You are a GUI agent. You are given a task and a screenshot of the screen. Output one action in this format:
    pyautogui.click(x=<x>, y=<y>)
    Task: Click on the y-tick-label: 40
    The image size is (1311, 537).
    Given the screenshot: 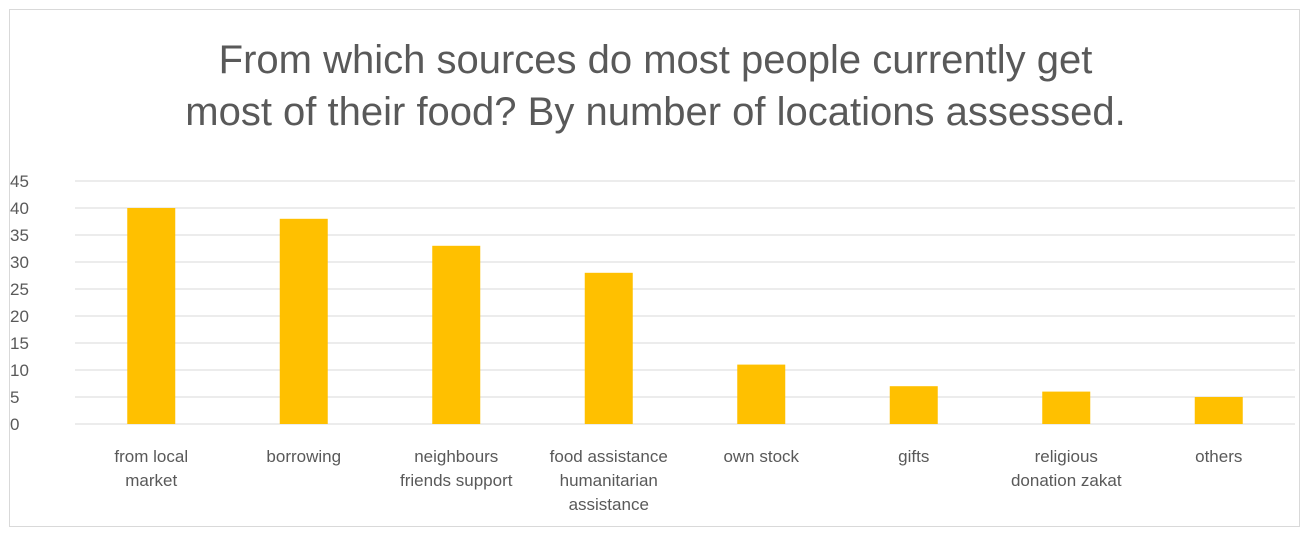 What is the action you would take?
    pyautogui.click(x=19, y=208)
    